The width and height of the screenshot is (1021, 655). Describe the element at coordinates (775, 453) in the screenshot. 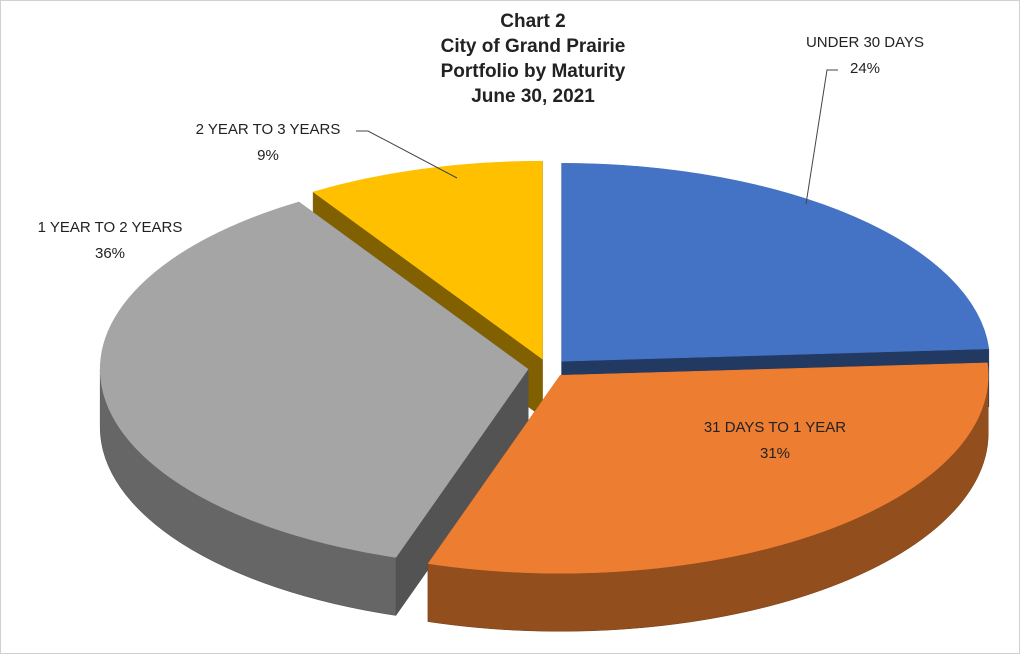

I see `slice-value-label: 31%` at that location.